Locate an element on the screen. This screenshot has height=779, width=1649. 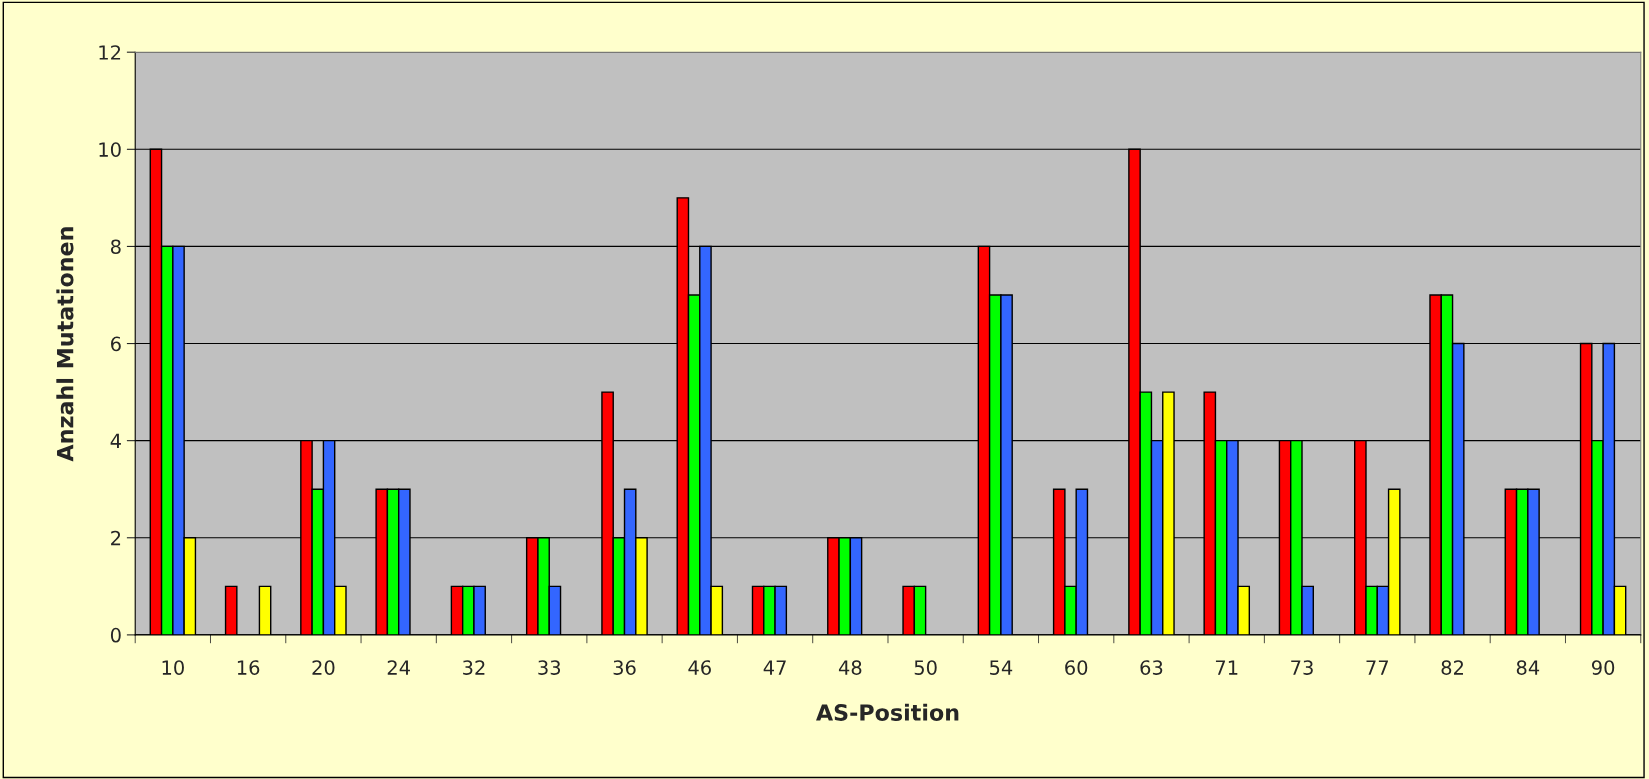
x-tick-label: 33 is located at coordinates (549, 667).